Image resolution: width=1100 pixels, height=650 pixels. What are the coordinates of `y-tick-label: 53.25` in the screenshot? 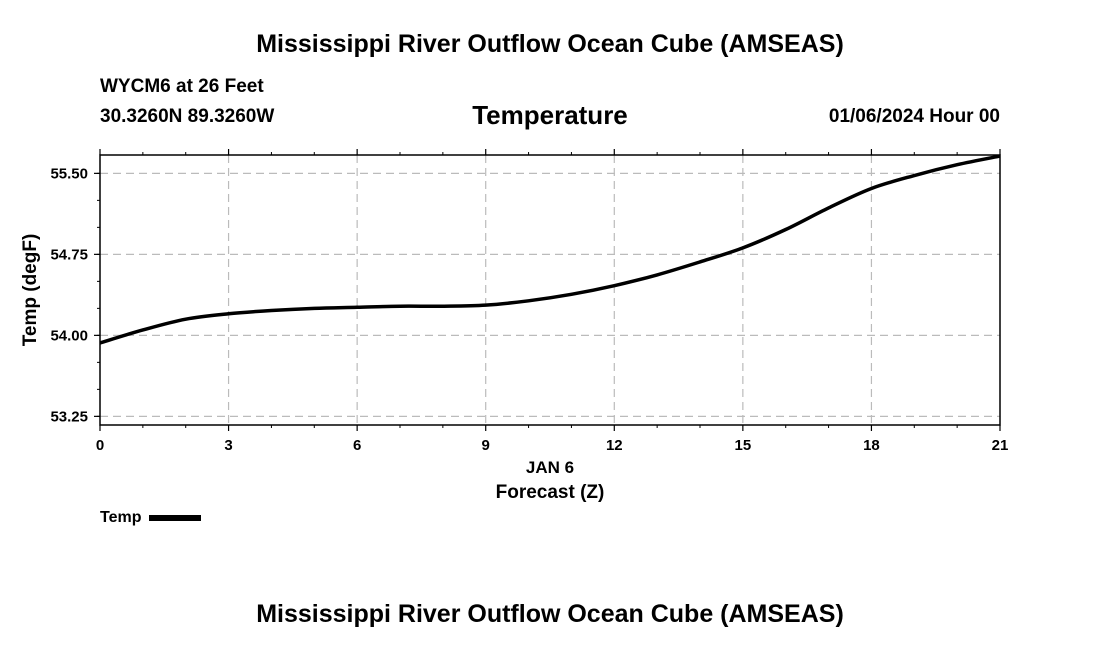 It's located at (69, 416).